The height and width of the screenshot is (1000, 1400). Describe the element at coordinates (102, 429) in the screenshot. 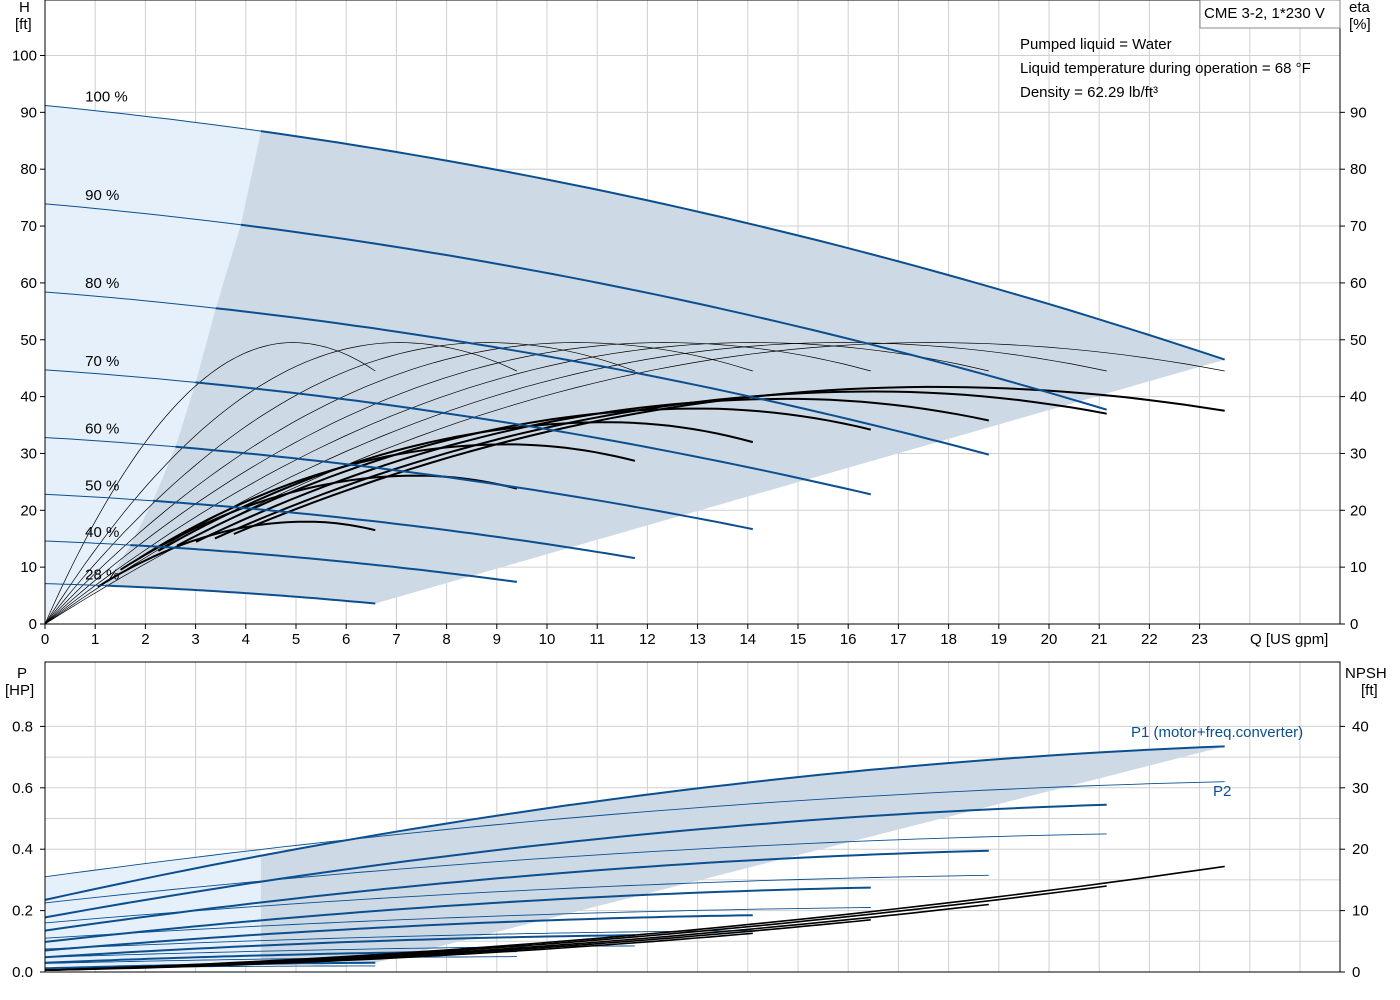

I see `speed-label: 60 %` at that location.